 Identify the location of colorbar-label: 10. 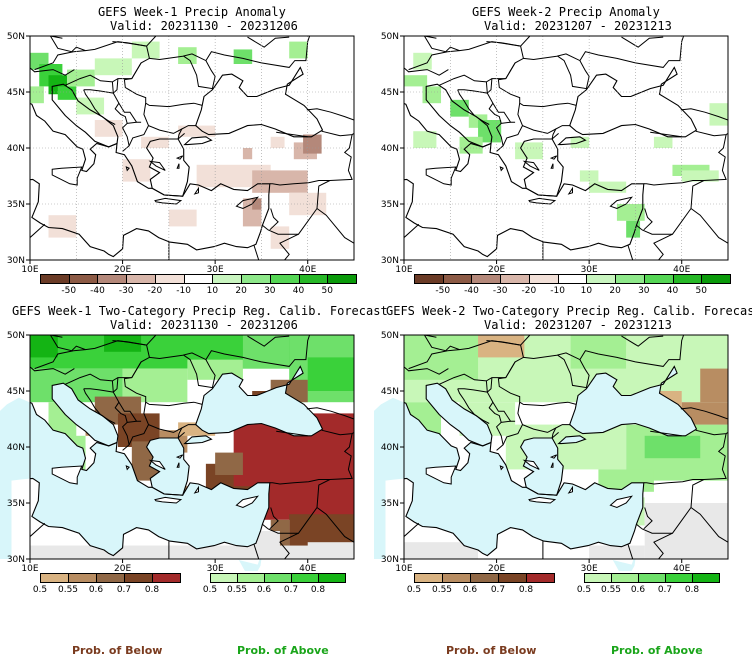
(212, 291).